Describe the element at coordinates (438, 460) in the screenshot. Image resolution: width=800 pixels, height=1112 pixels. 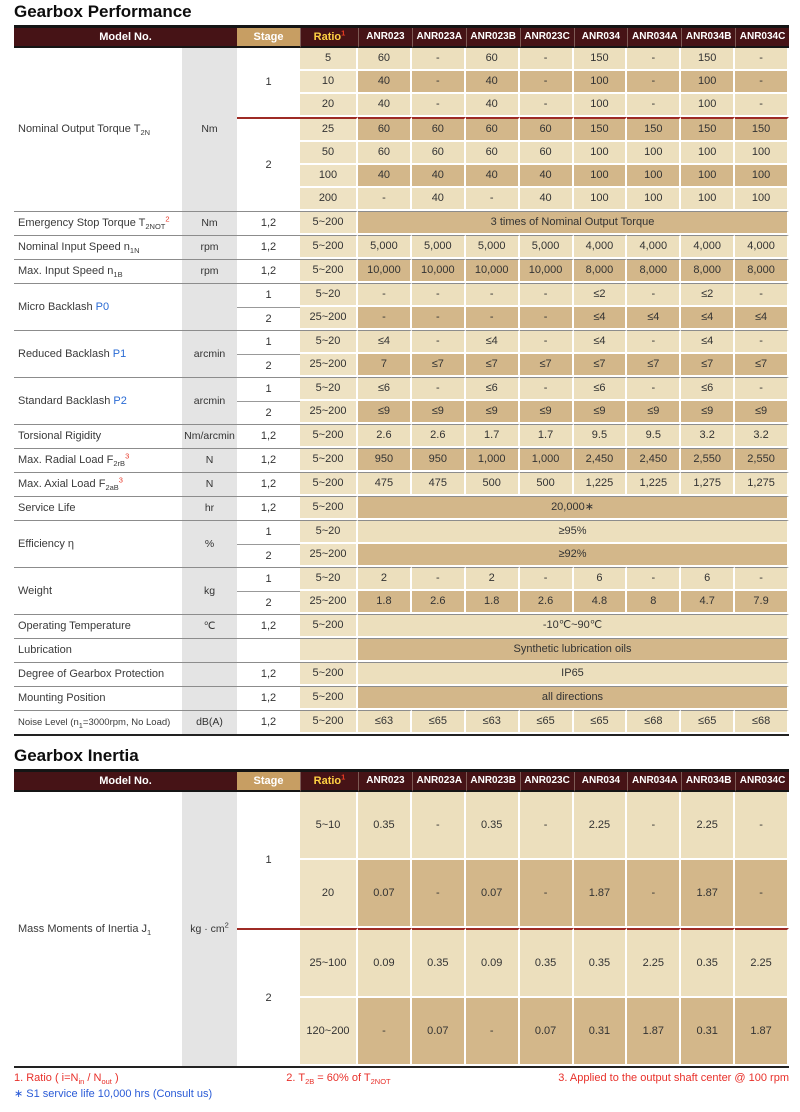
I see `value-cell: 950` at that location.